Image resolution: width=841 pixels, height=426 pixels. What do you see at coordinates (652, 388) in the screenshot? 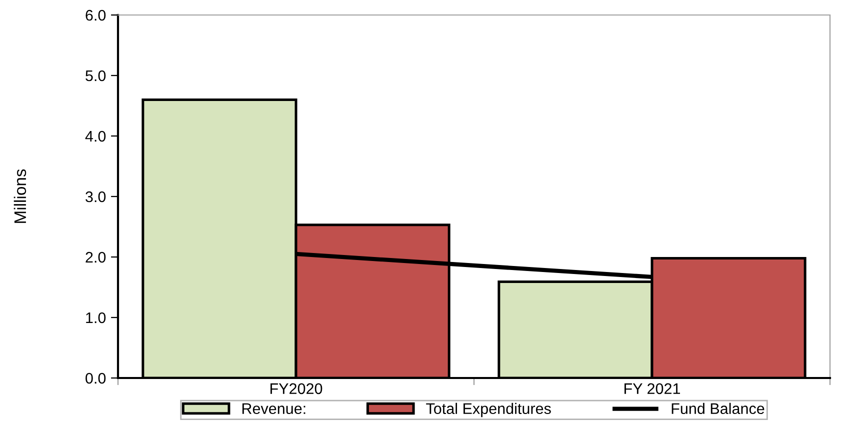
I see `x-tick-label: FY 2021` at bounding box center [652, 388].